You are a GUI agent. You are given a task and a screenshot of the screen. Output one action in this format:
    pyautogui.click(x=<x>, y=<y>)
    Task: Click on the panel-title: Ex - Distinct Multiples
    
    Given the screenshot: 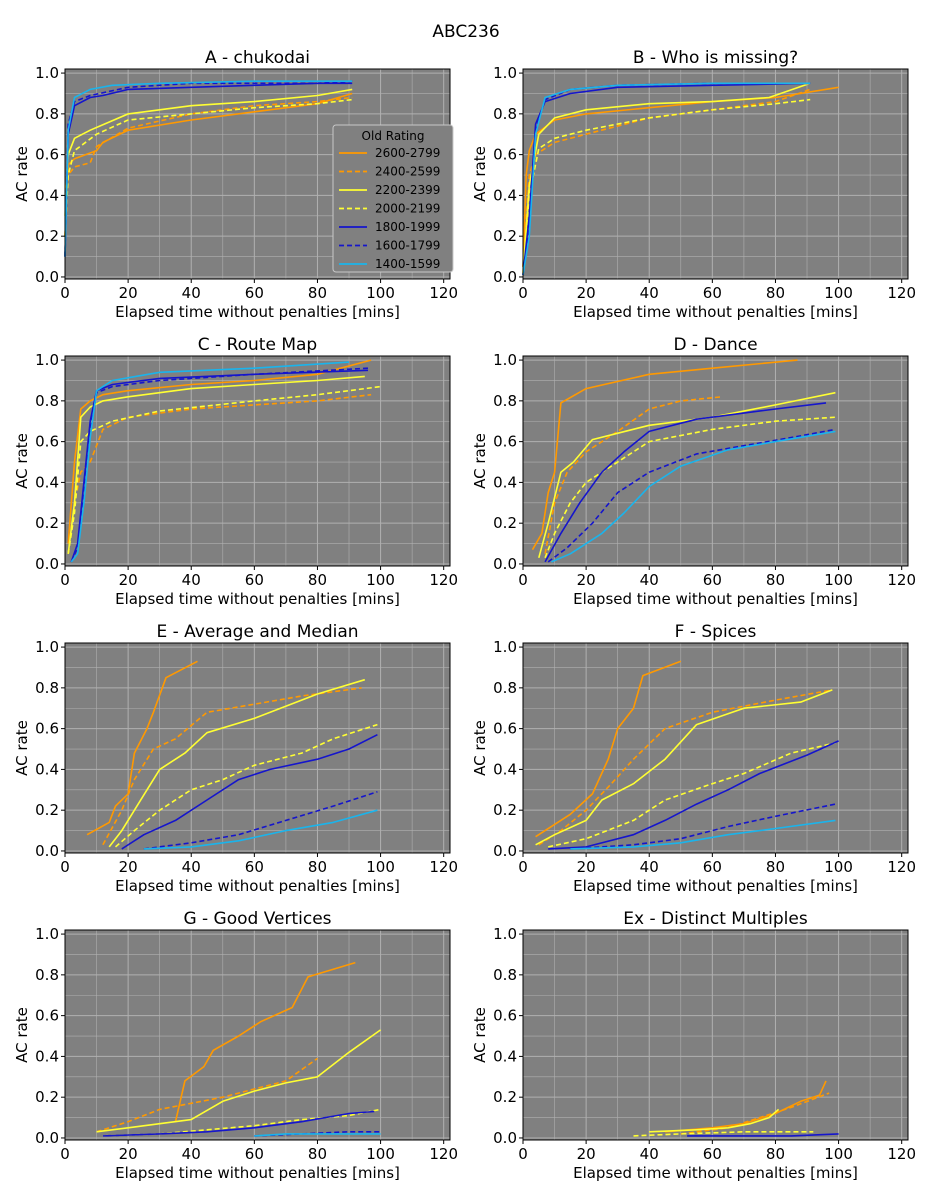 What is the action you would take?
    pyautogui.click(x=715, y=919)
    